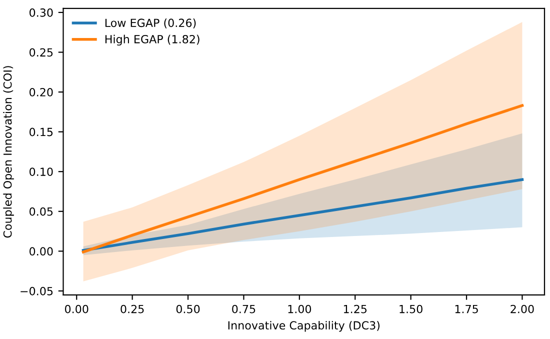 This screenshot has height=339, width=550. I want to click on x-tick-label: 0.25, so click(132, 309).